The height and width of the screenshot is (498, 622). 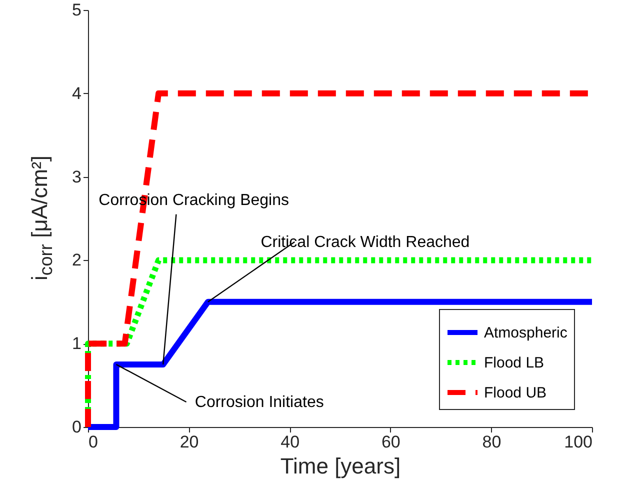 I want to click on y-tick-label: 2, so click(x=77, y=260).